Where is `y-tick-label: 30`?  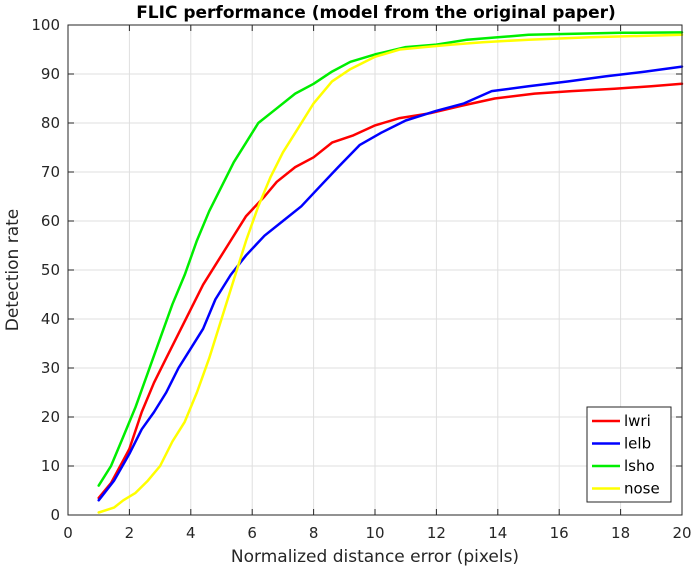 y-tick-label: 30 is located at coordinates (50, 368).